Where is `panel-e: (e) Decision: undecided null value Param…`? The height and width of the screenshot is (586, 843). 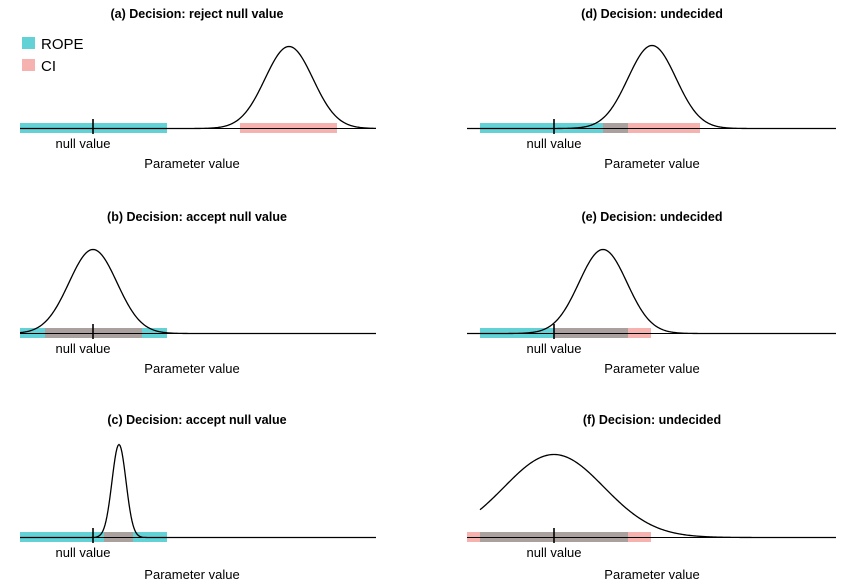
panel-e: (e) Decision: undecided null value Param… is located at coordinates (651, 293).